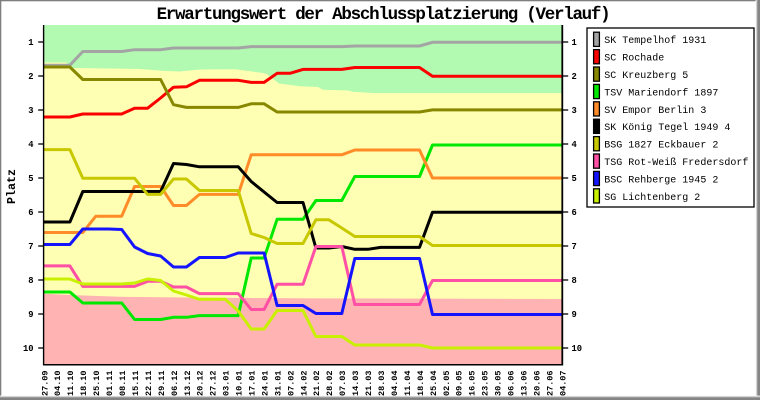  Describe the element at coordinates (661, 146) in the screenshot. I see `svg-text: BSG 1827 Eckbauer 2` at that location.